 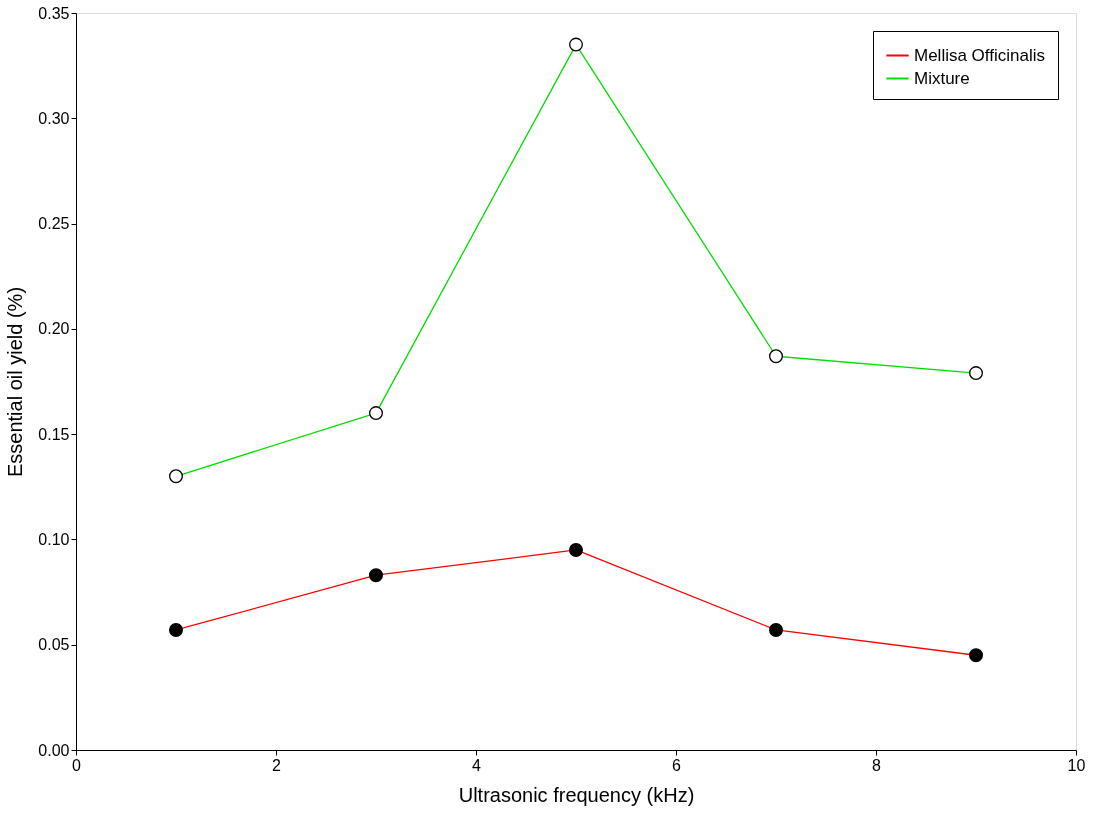 What do you see at coordinates (54, 224) in the screenshot?
I see `y-tick-label: 0.25` at bounding box center [54, 224].